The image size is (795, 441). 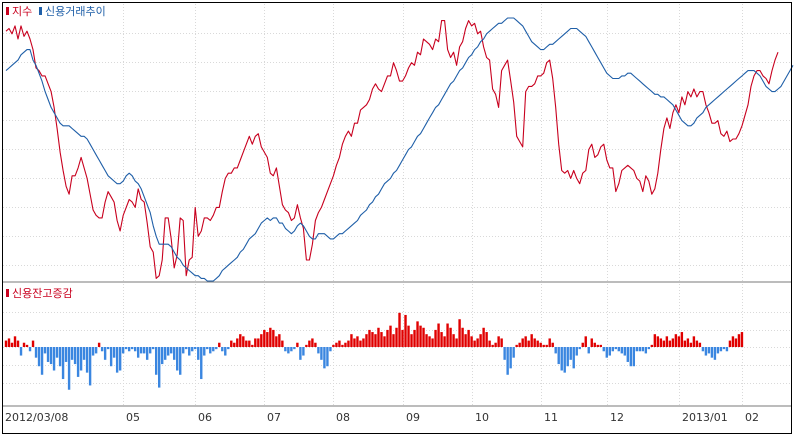 I want to click on legend-label-index: 지수, so click(x=22, y=11).